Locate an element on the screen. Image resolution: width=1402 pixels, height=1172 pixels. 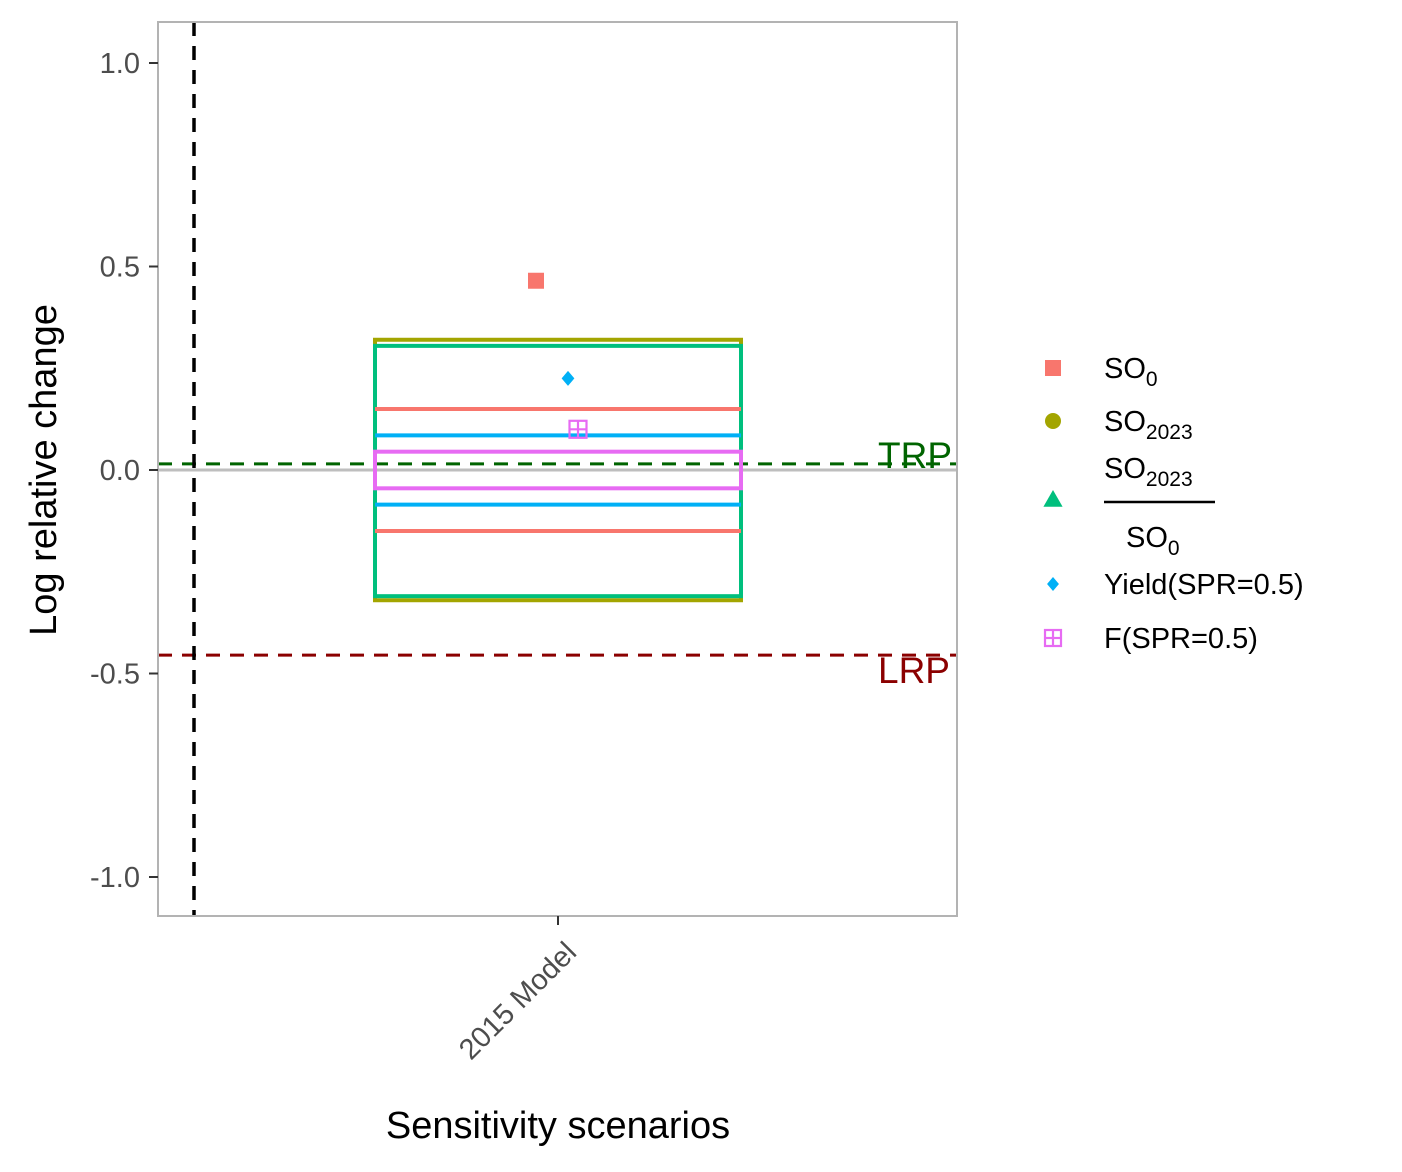
legend-label-2-numerator: SO2023 is located at coordinates (1148, 472).